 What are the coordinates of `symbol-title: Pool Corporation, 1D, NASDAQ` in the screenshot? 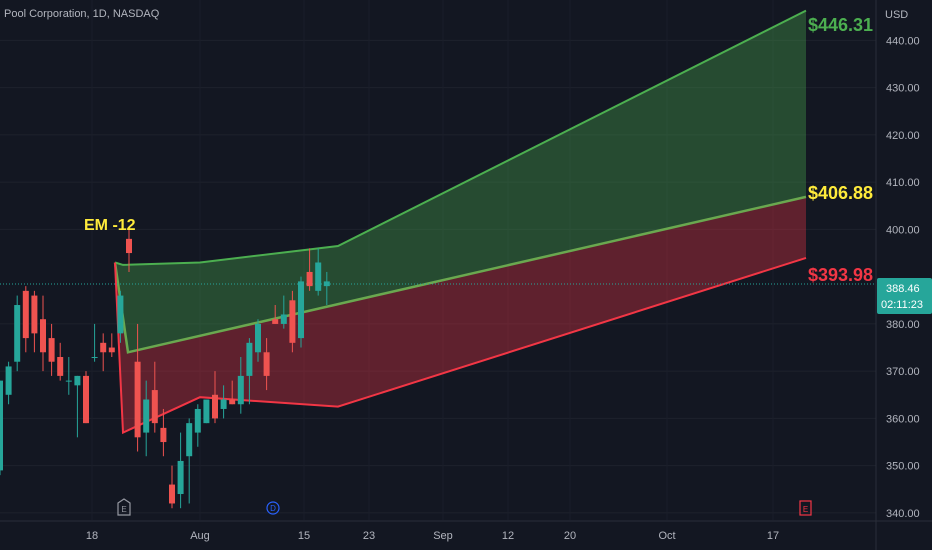 It's located at (82, 14).